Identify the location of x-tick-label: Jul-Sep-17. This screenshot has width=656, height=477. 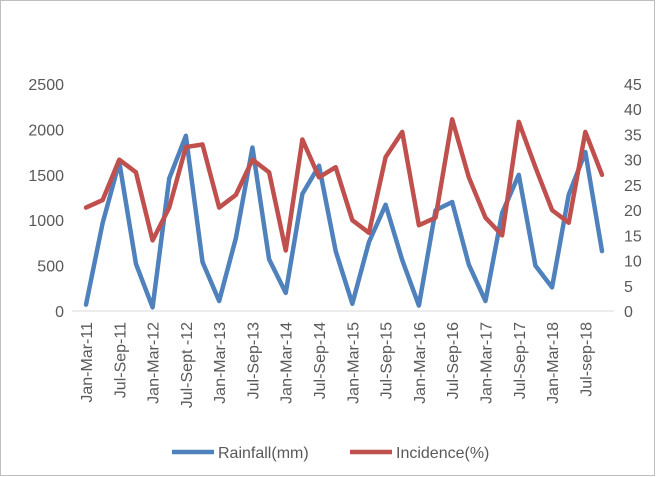
(520, 360).